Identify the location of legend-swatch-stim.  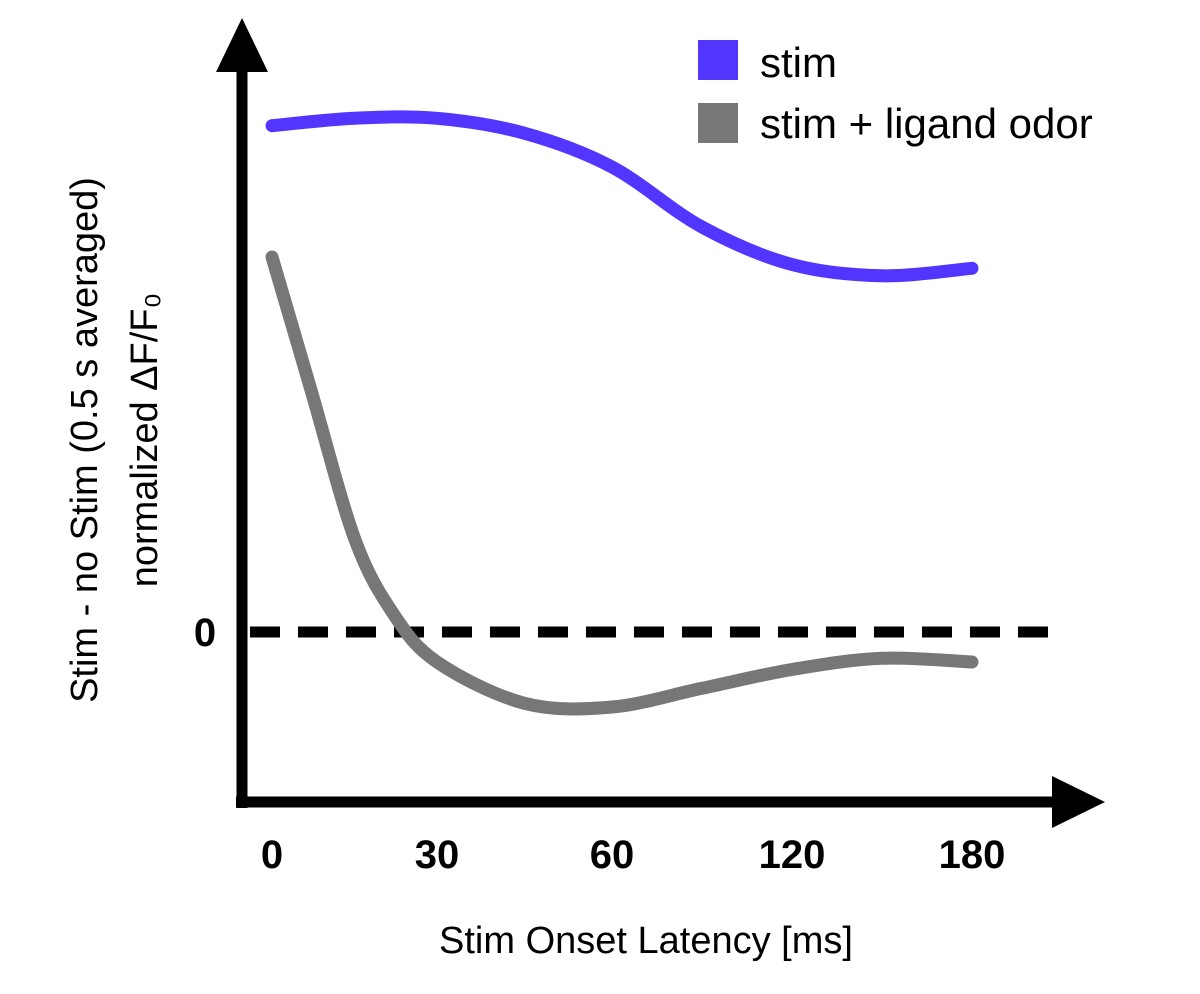
(718, 60).